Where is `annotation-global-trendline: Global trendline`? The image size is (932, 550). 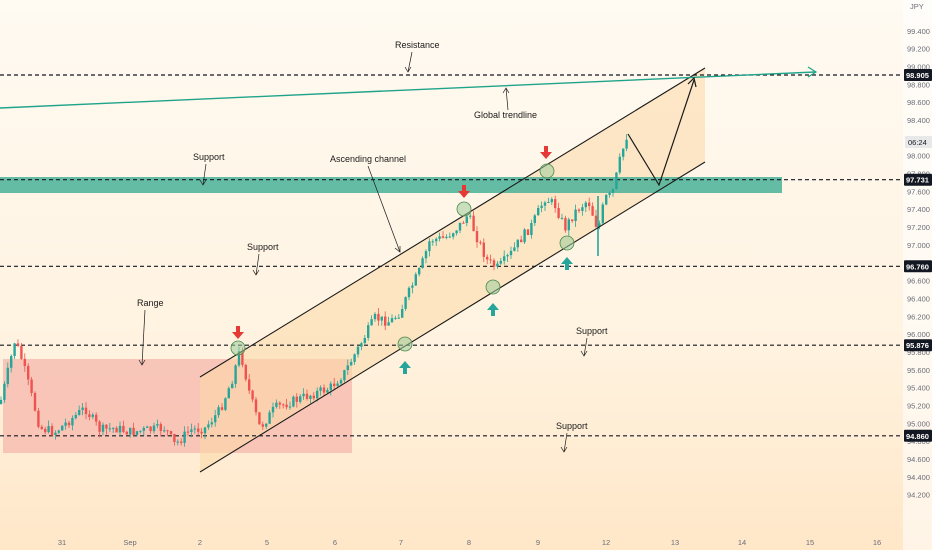
annotation-global-trendline: Global trendline is located at coordinates (505, 115).